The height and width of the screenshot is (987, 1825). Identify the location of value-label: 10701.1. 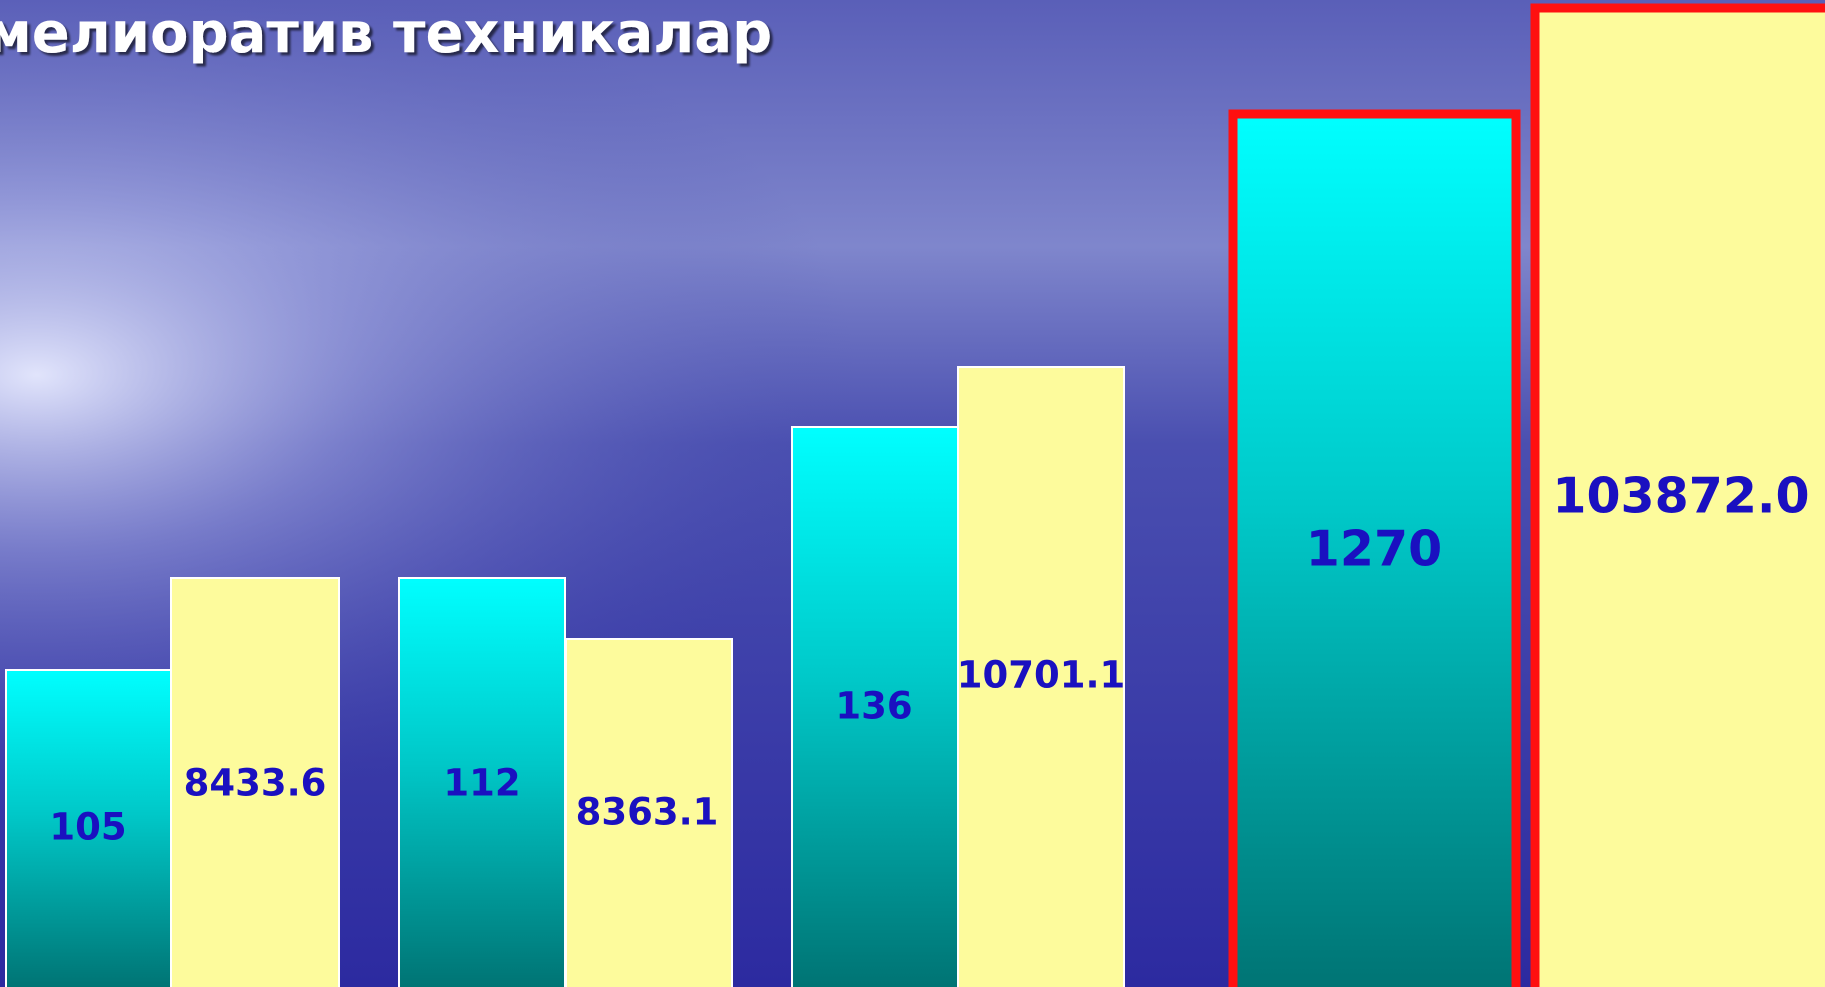
(1041, 675).